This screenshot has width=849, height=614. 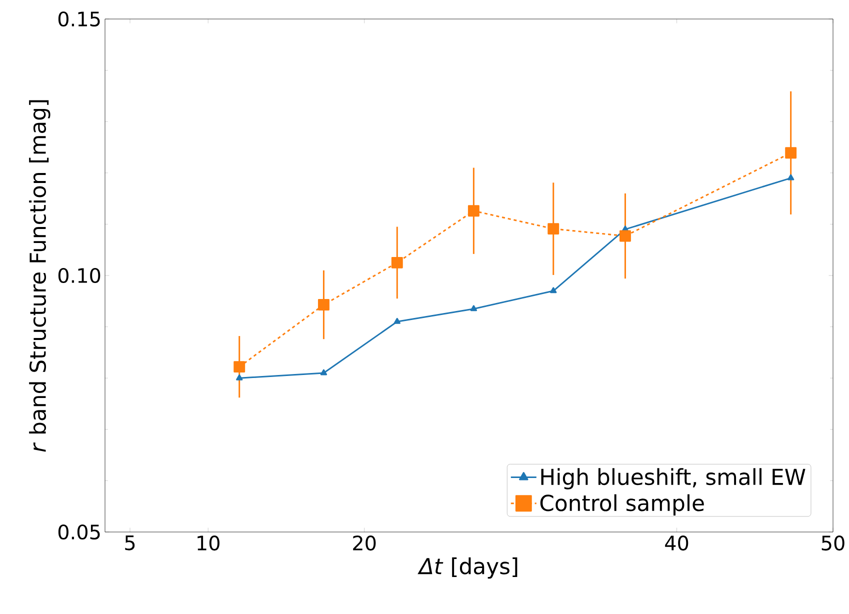 What do you see at coordinates (468, 568) in the screenshot?
I see `x-axis-title: Δt [days]` at bounding box center [468, 568].